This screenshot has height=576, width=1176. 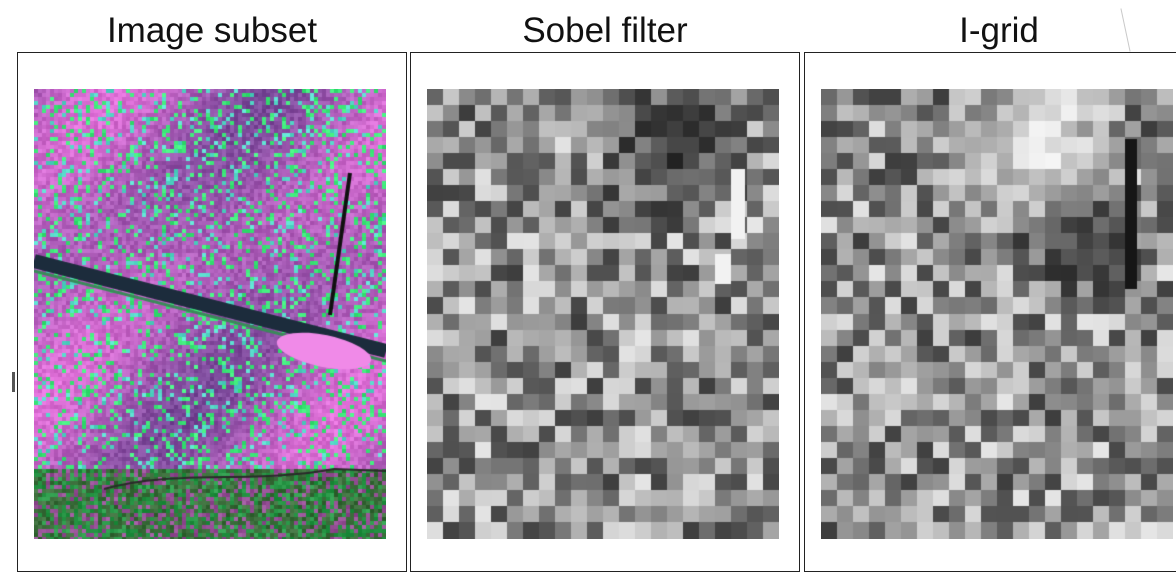 I want to click on panel-title-sobel-filter: Sobel filter, so click(x=605, y=30).